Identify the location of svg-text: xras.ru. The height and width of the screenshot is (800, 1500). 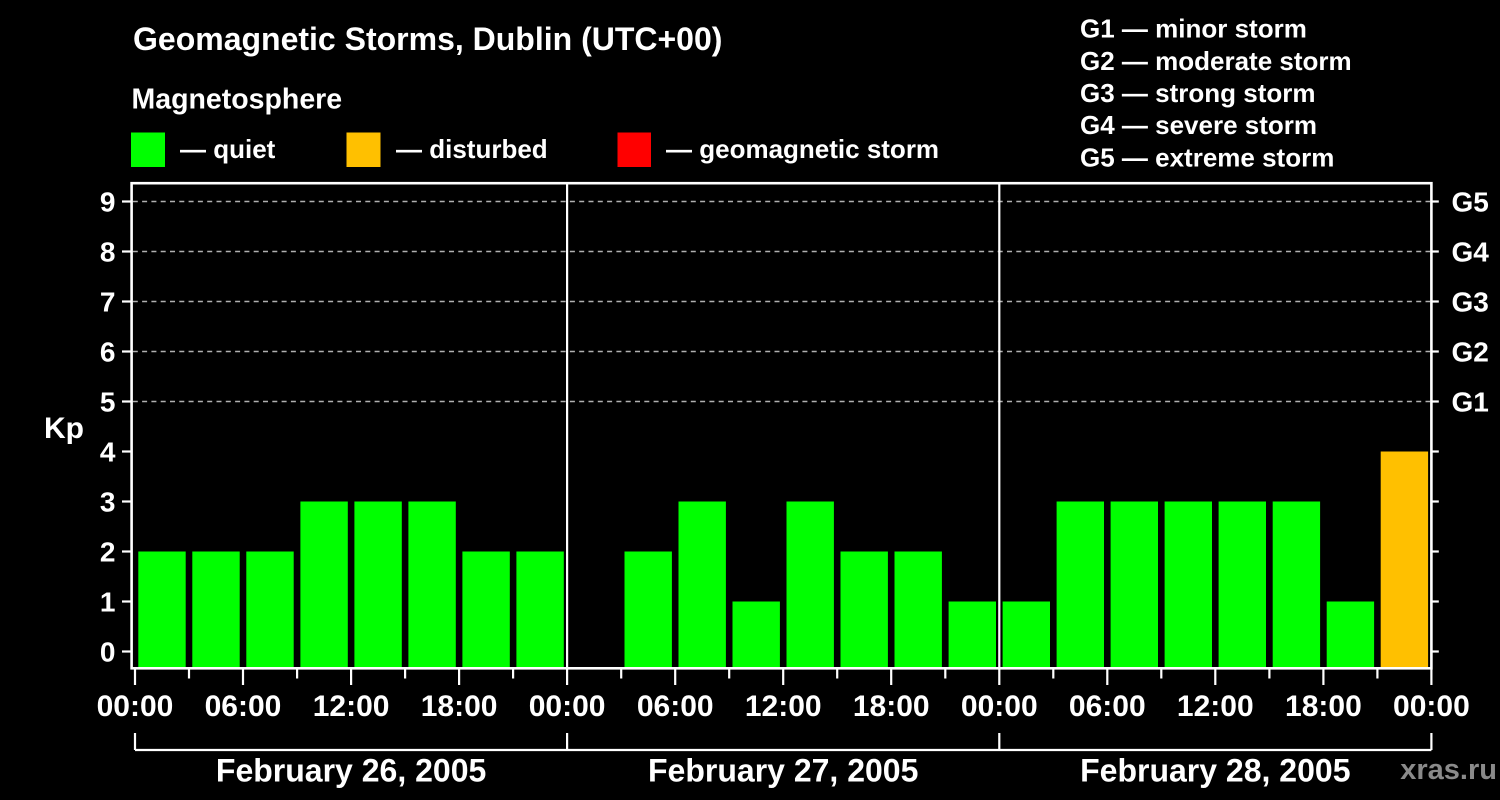
(1448, 770).